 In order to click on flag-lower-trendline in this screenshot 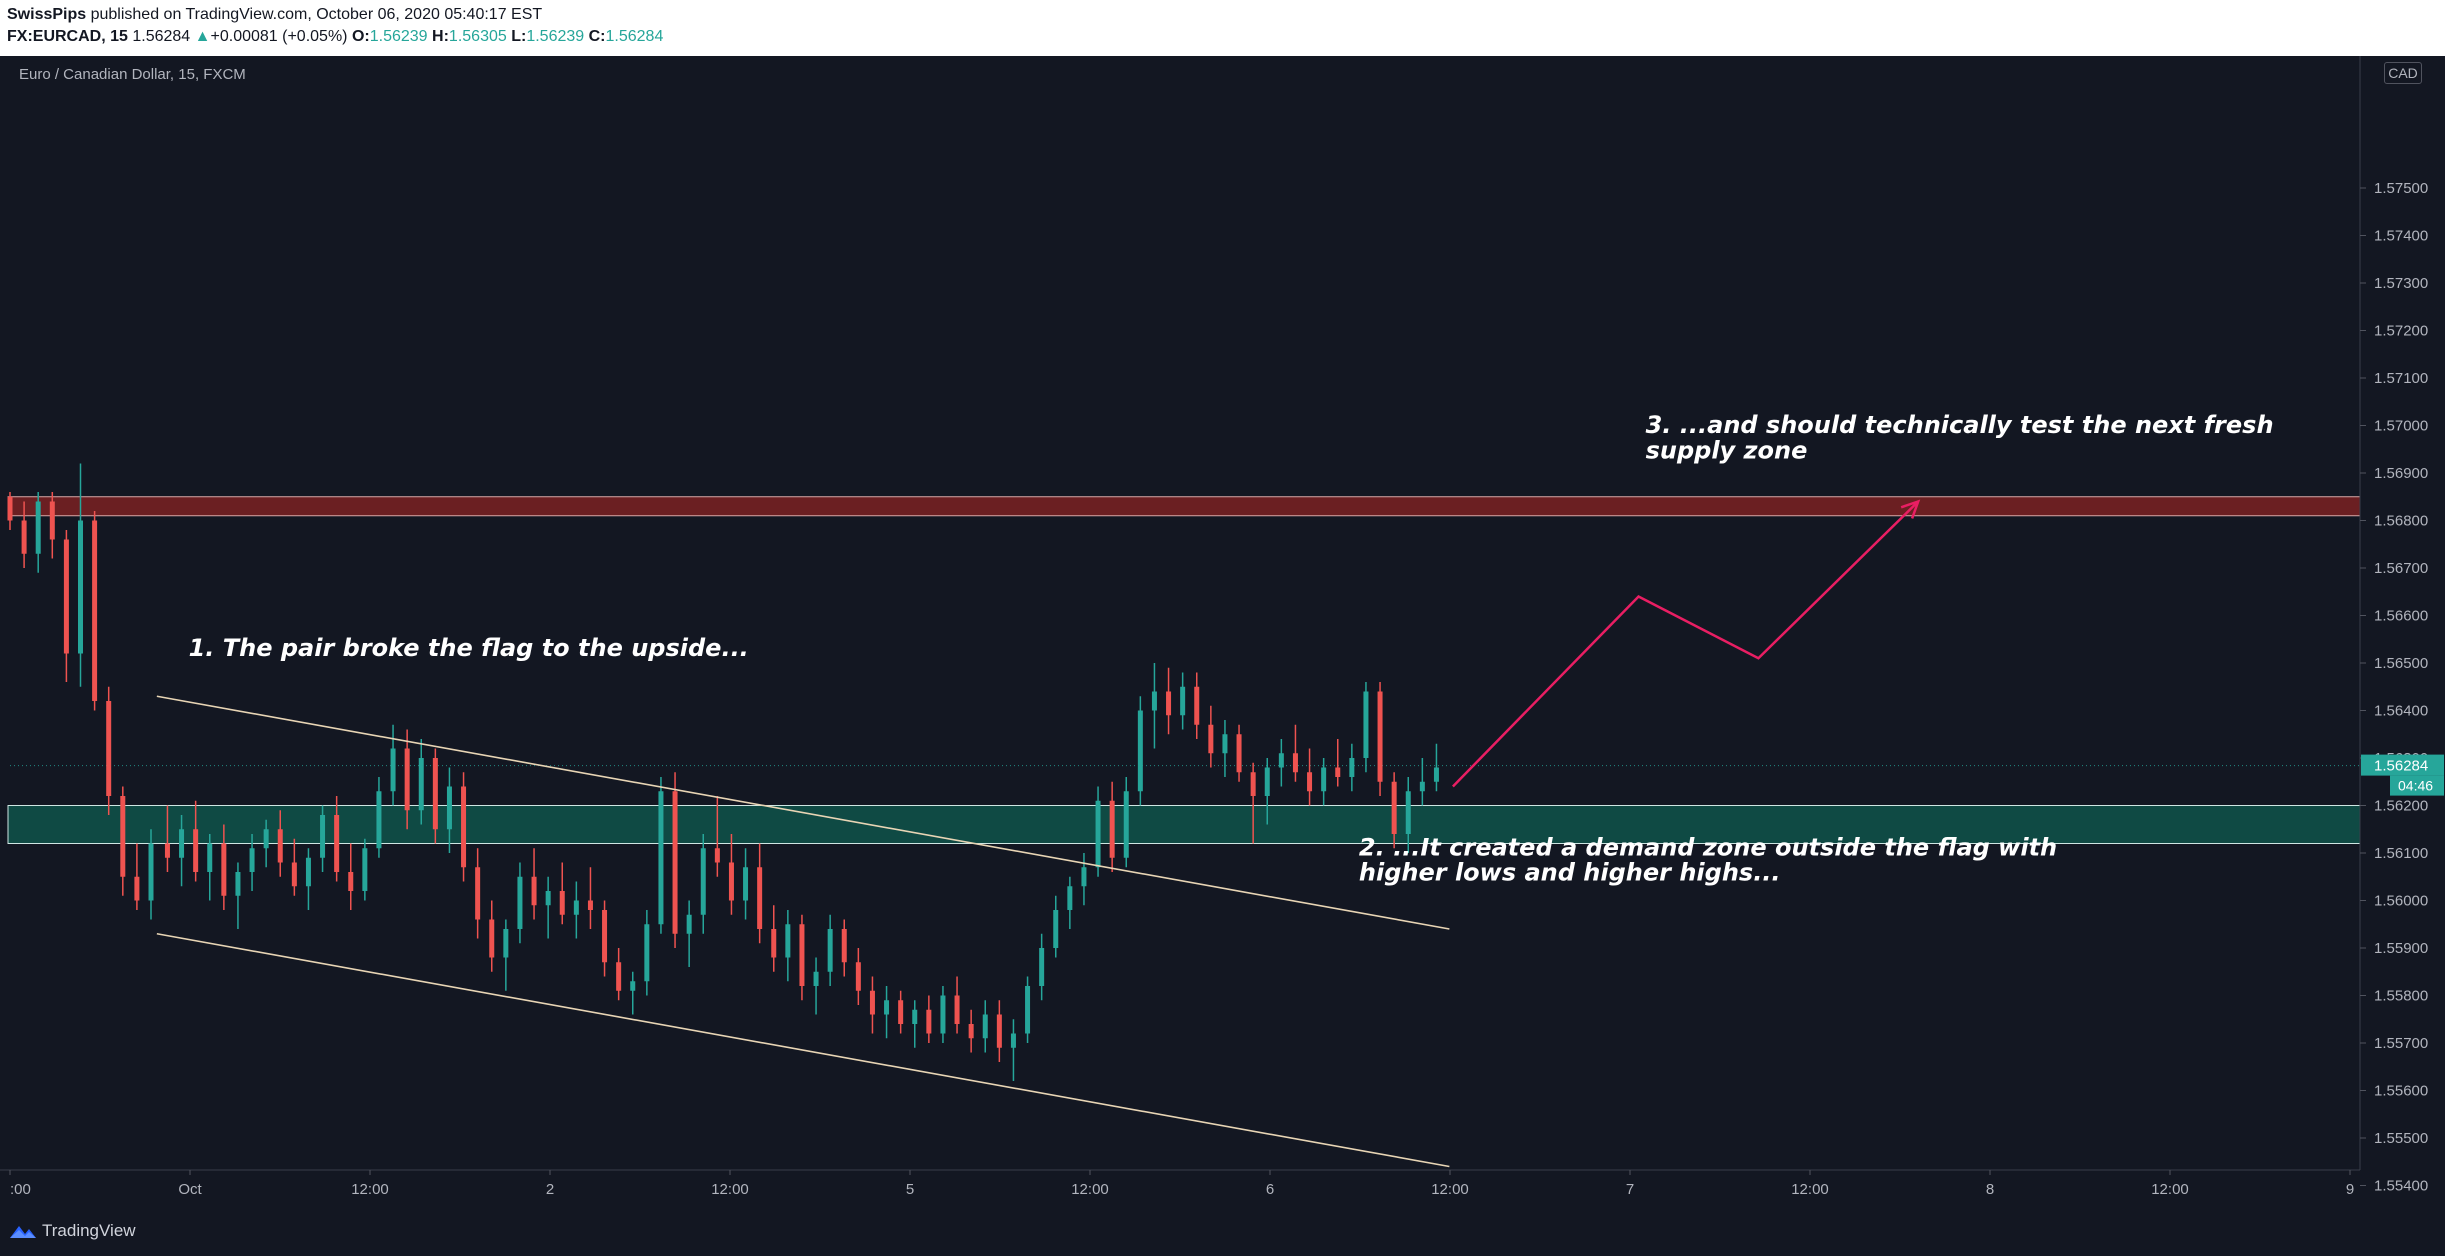, I will do `click(803, 1050)`.